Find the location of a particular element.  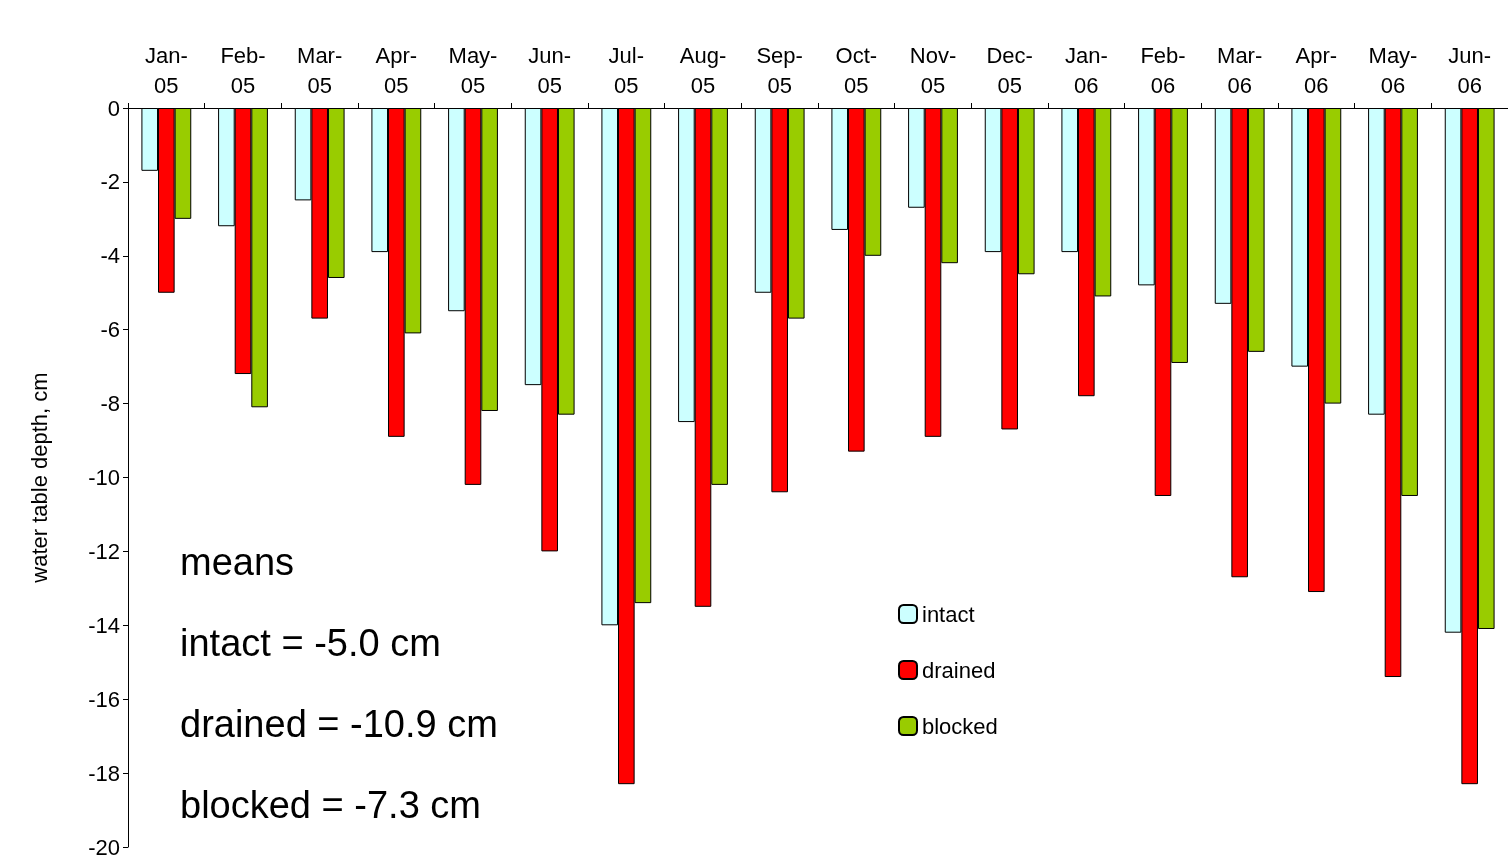

annotation: blocked = -7.3 cm is located at coordinates (330, 805).